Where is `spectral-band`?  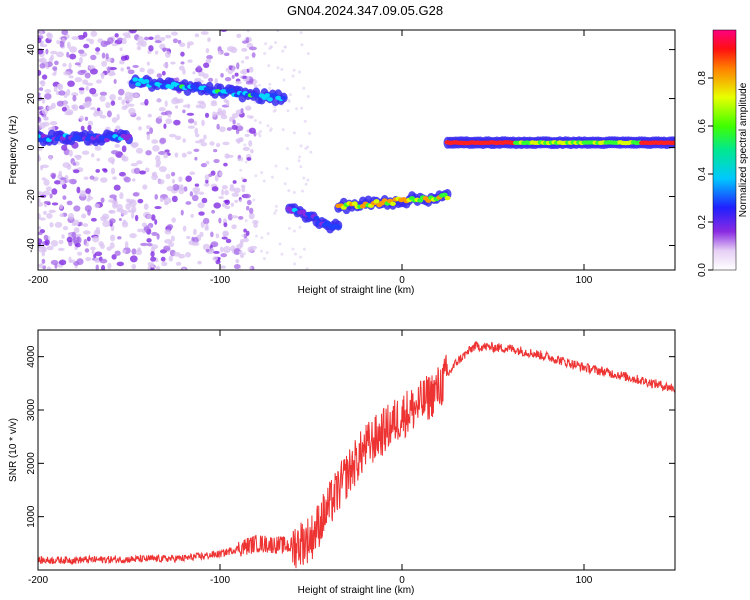
spectral-band is located at coordinates (85, 138).